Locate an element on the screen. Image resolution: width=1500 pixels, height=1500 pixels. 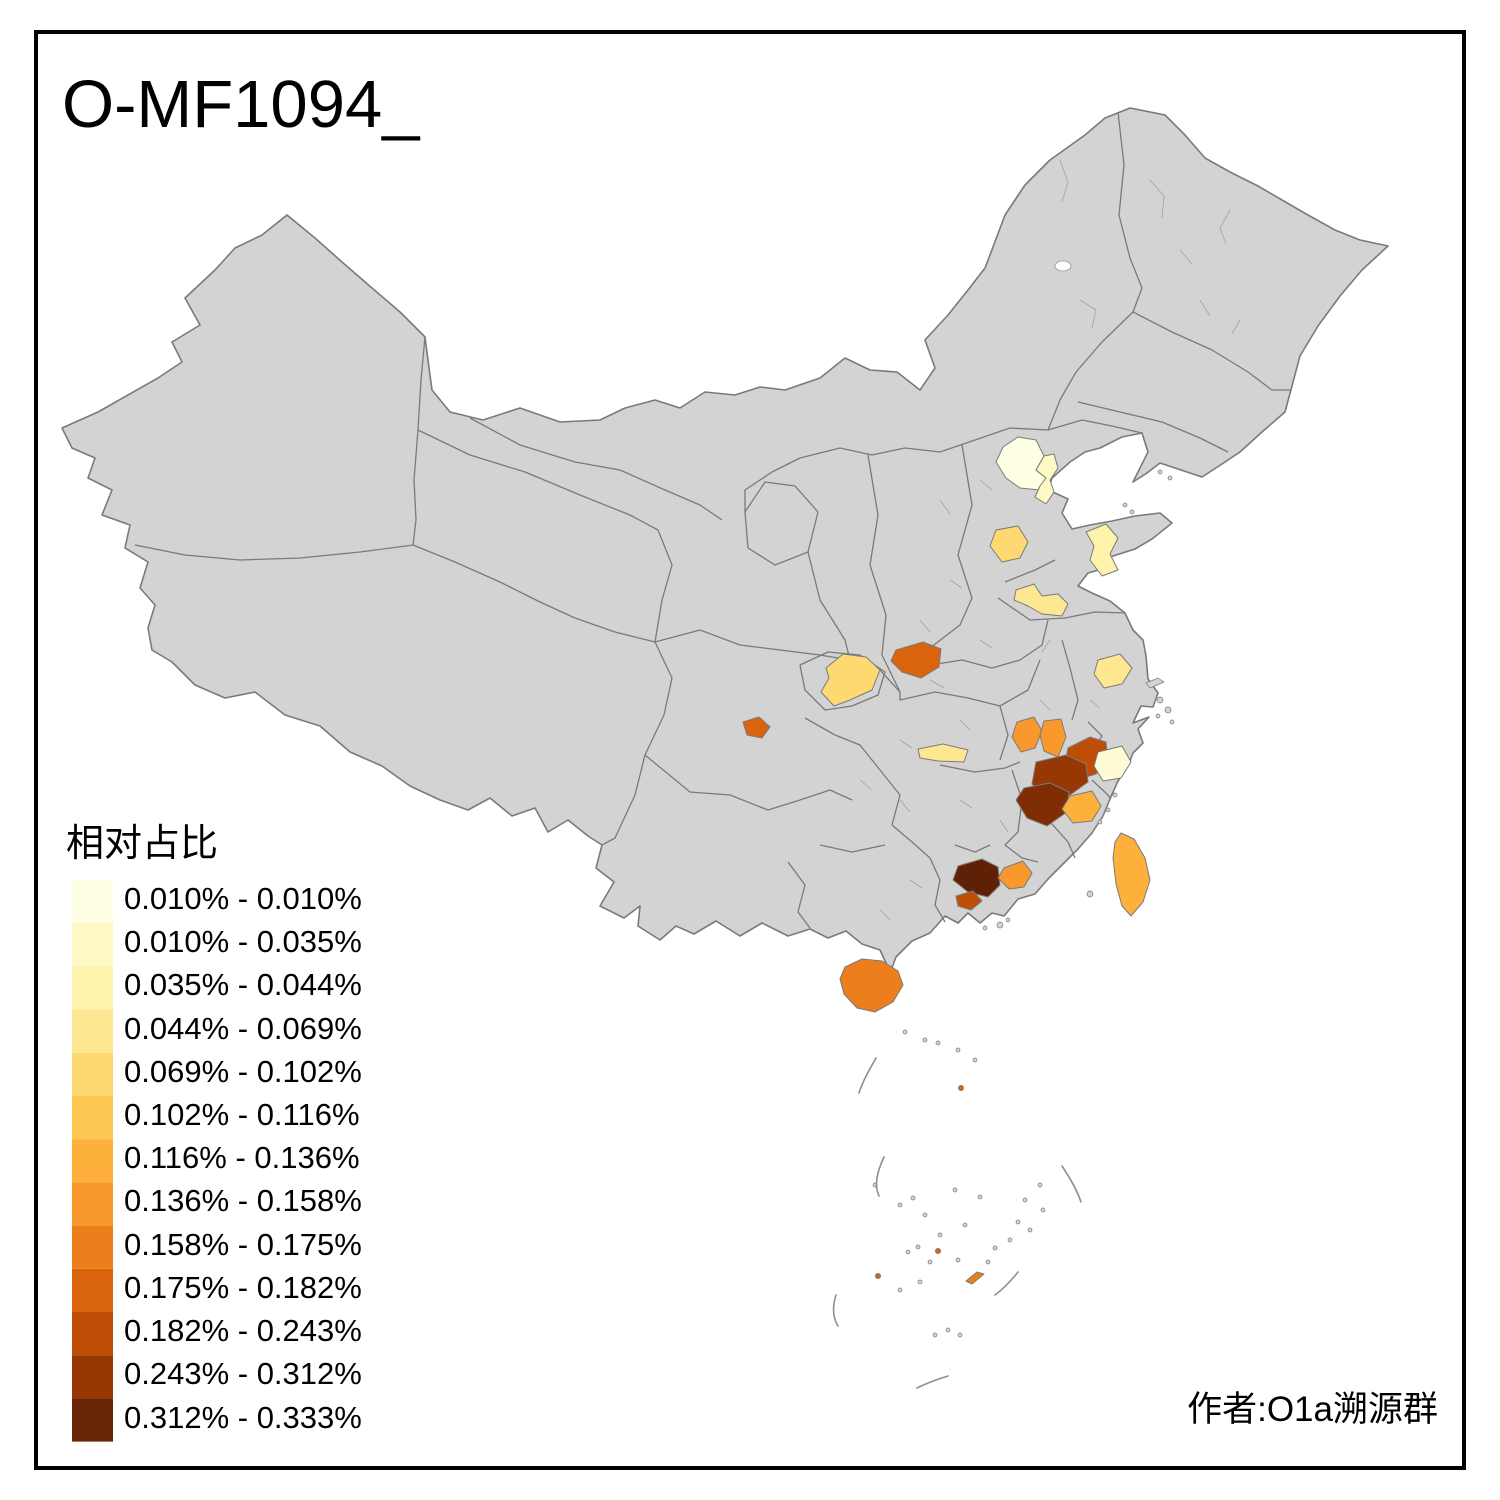
prefecture-borders is located at coordinates (1050, 540).